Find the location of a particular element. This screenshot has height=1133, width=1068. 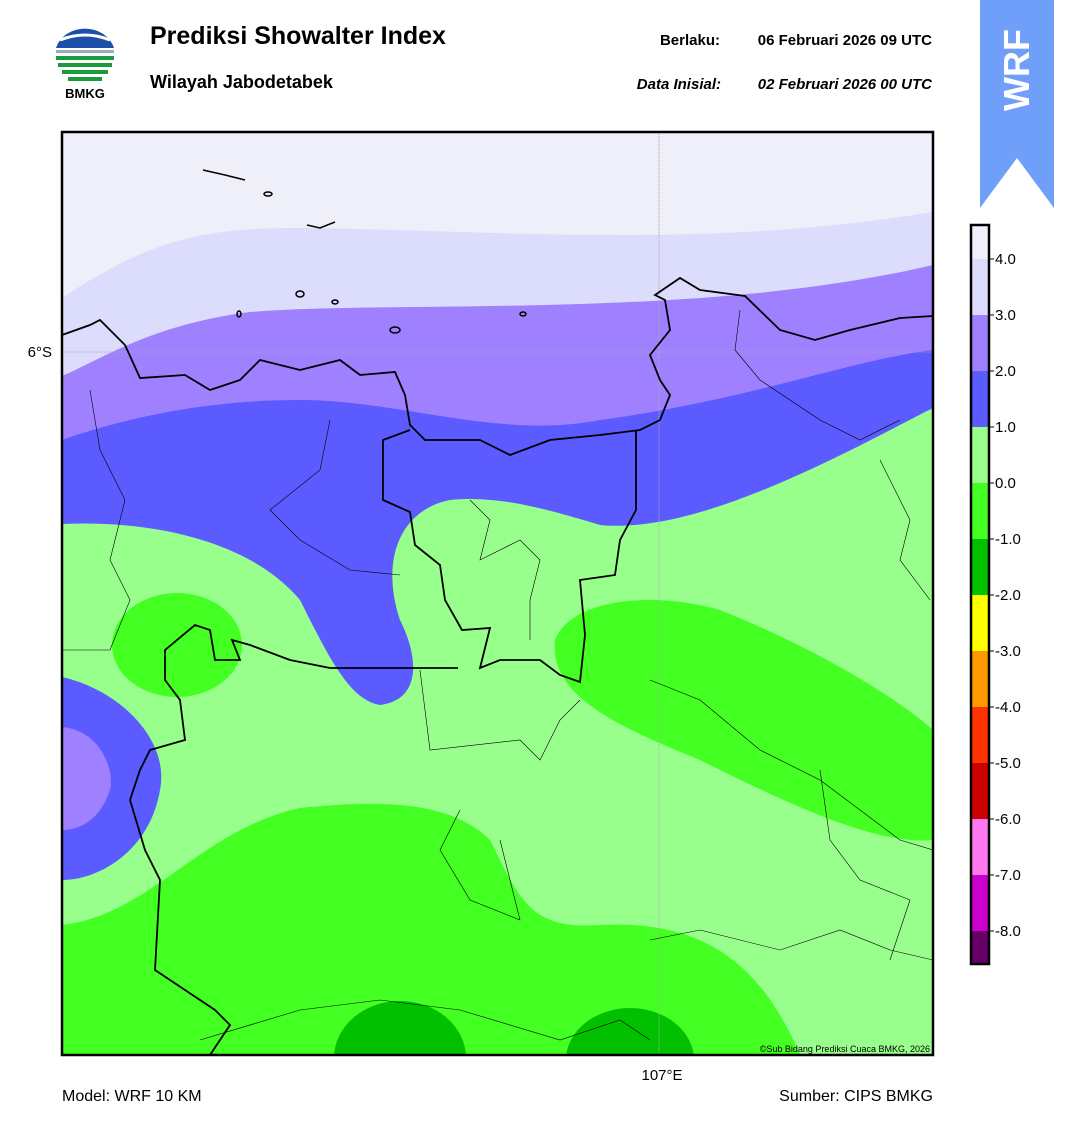

credit: ©Sub Bidang Prediksi Cuaca BMKG, 2026 is located at coordinates (845, 1049).